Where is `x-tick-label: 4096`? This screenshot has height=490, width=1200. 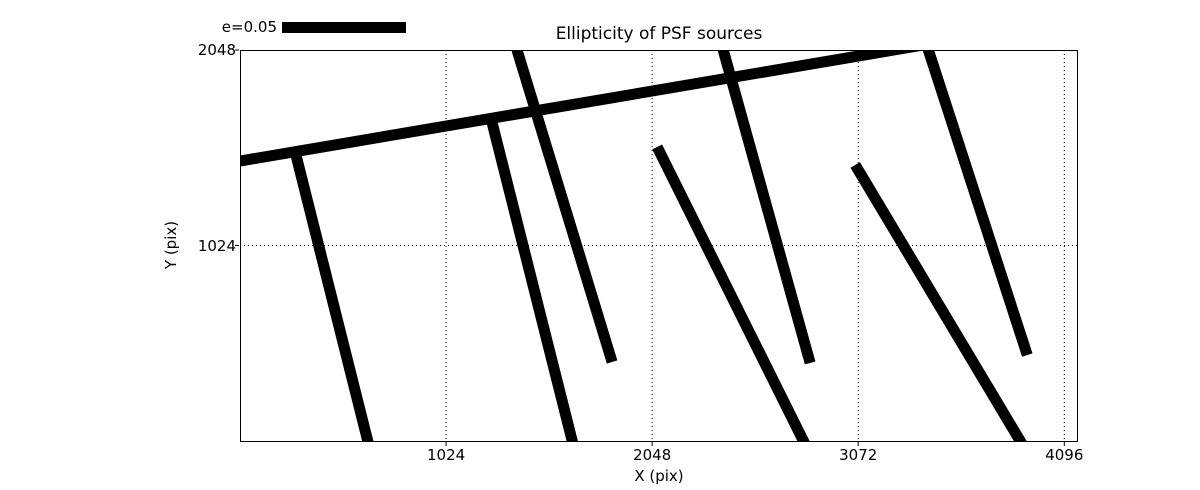
x-tick-label: 4096 is located at coordinates (1064, 455).